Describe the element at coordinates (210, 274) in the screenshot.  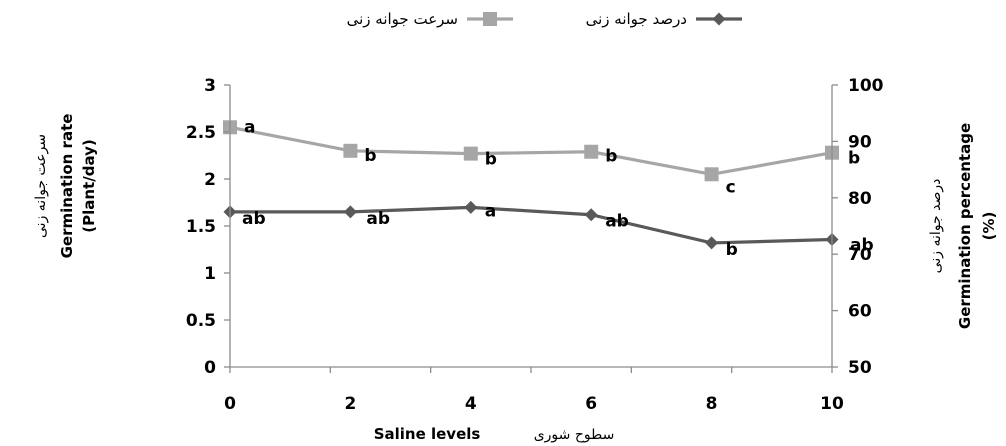
I see `left-tick-label: 1` at that location.